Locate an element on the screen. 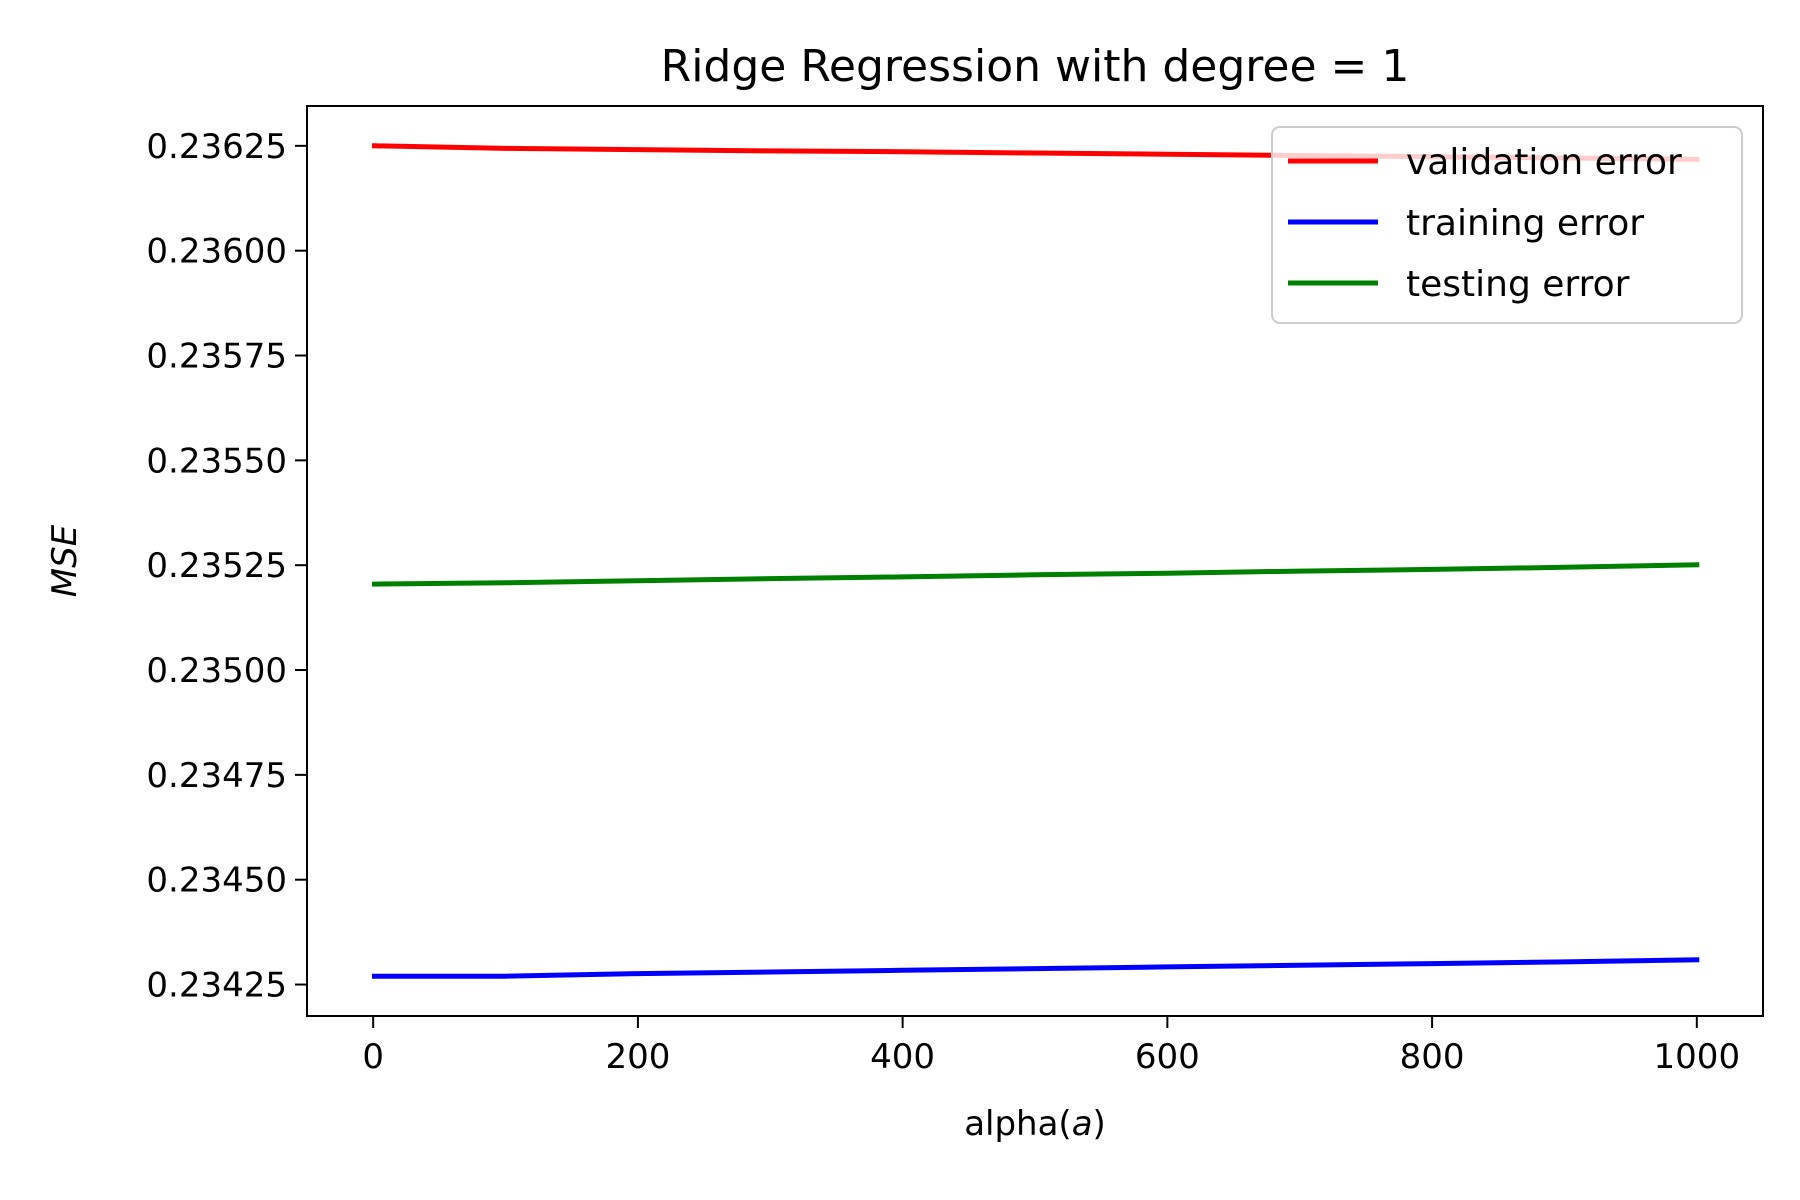 This screenshot has height=1200, width=1800. x-axis-label: alpha(a) is located at coordinates (1035, 1124).